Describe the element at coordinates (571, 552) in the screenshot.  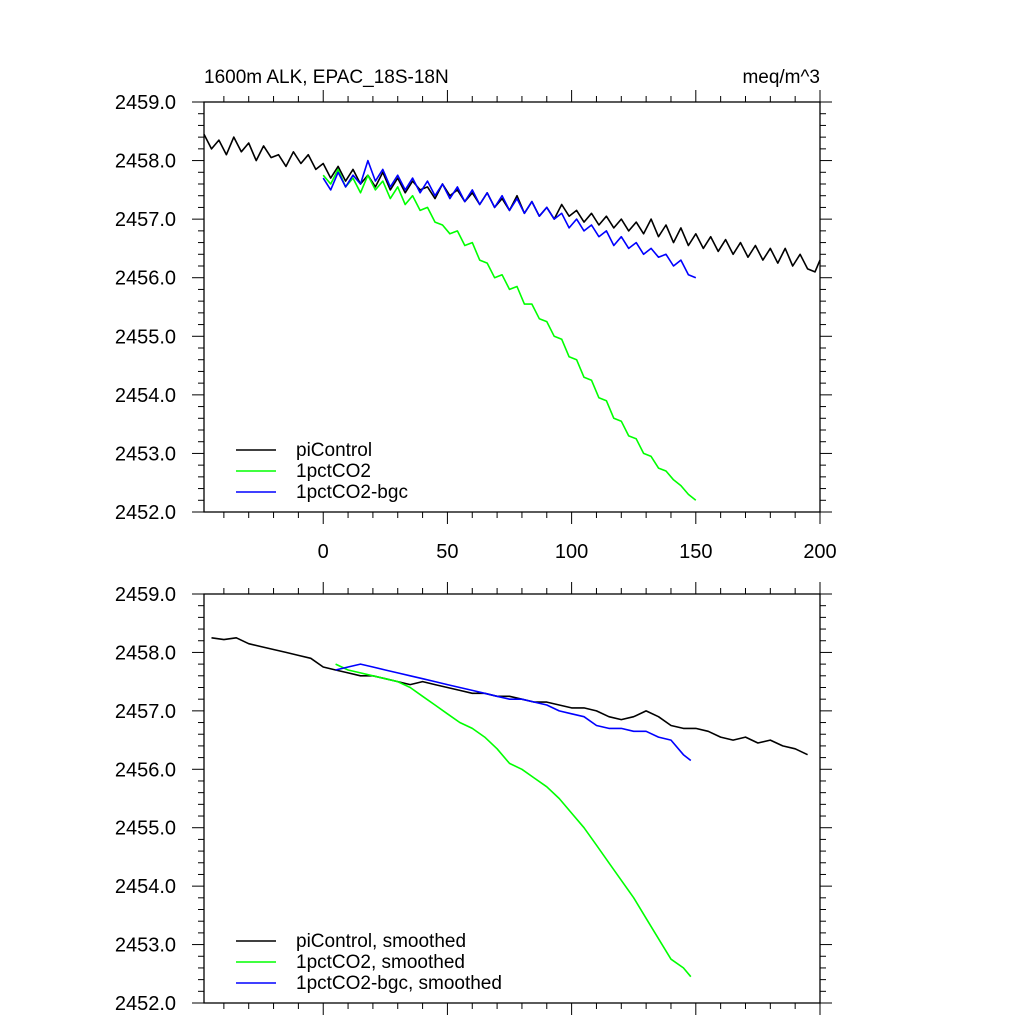
I see `x-tick-label: 100` at that location.